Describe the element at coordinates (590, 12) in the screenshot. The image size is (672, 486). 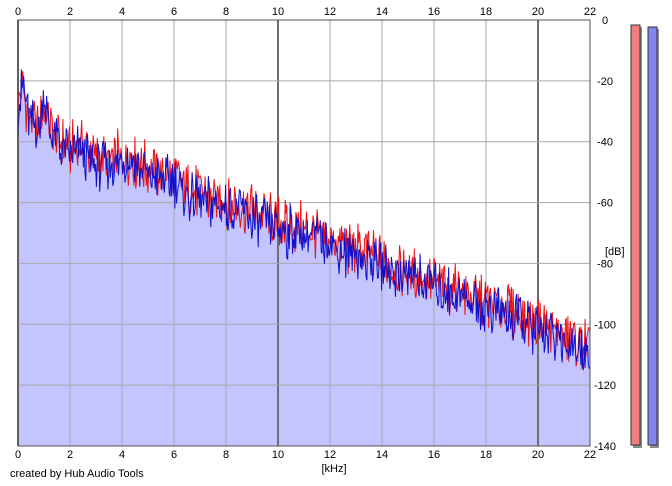
I see `x-tick-label-top: 22` at that location.